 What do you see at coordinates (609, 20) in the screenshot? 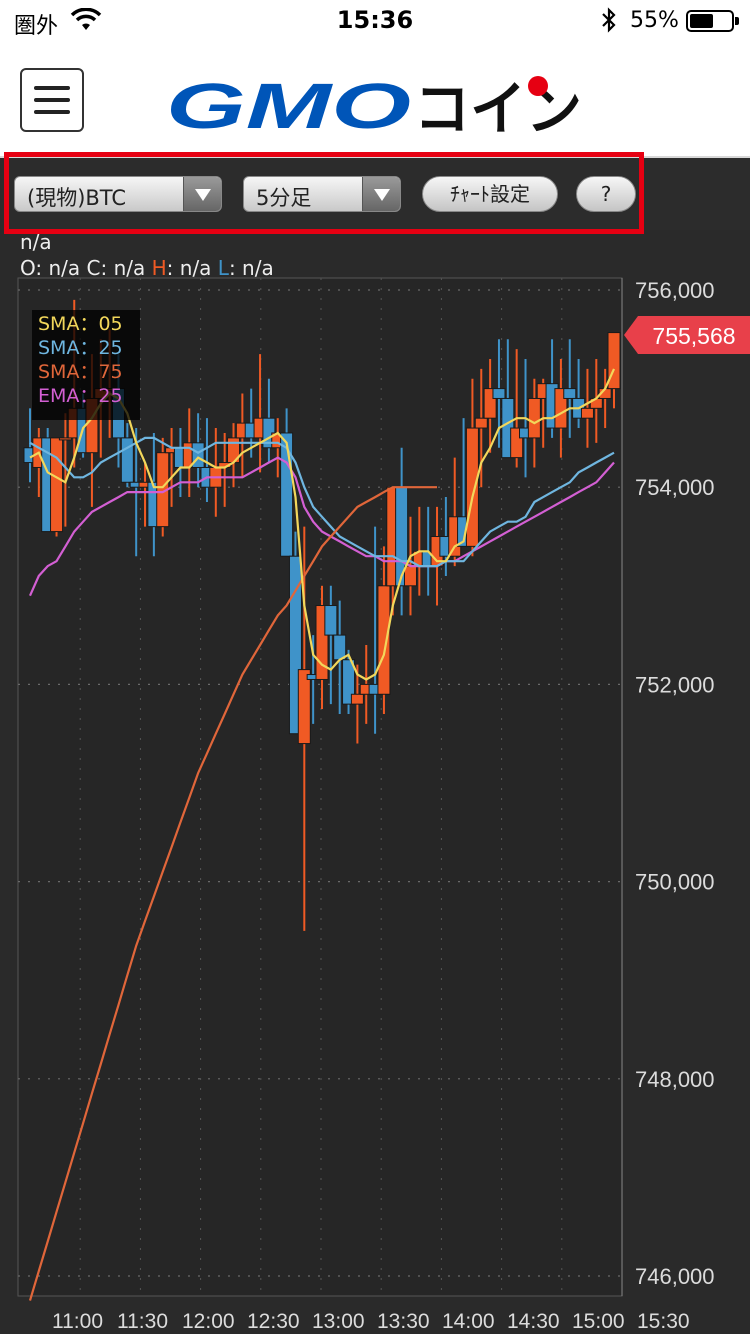
I see `bluetooth-icon` at bounding box center [609, 20].